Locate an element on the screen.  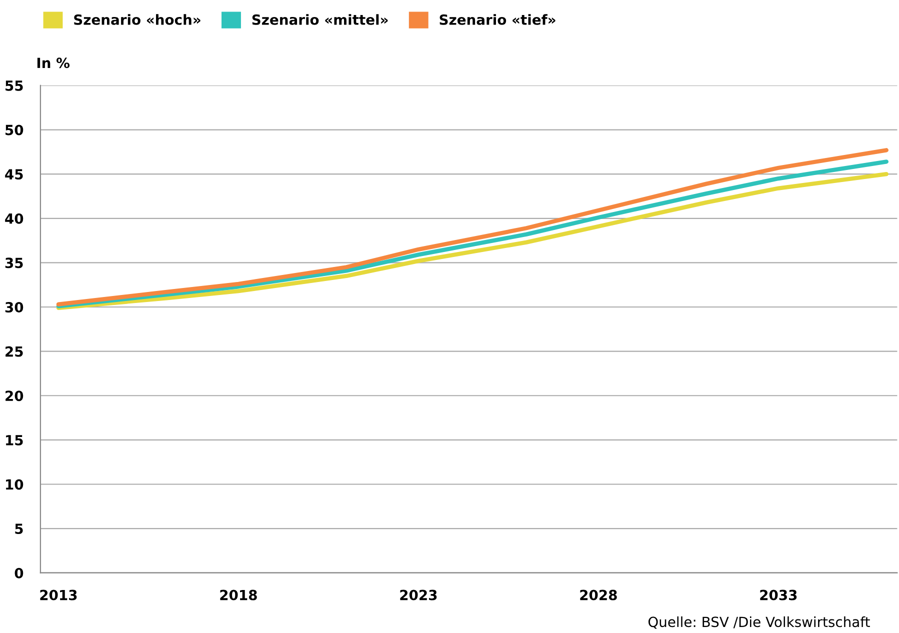
y-tick-label: 45 is located at coordinates (14, 174).